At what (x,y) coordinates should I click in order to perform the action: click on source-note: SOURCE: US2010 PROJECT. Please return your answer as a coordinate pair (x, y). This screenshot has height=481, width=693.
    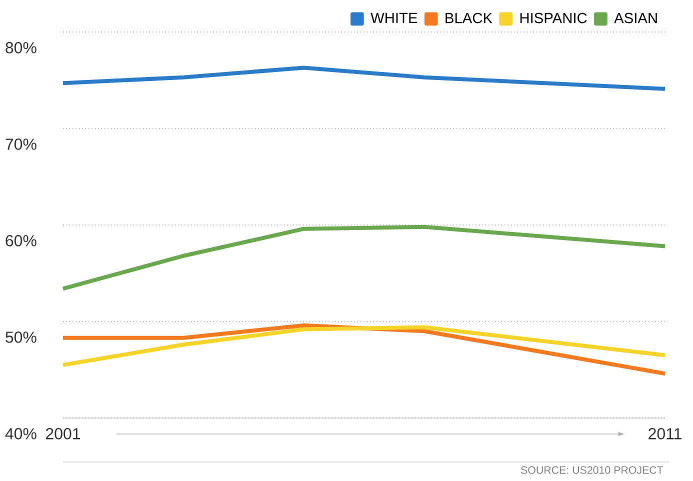
    Looking at the image, I should click on (592, 470).